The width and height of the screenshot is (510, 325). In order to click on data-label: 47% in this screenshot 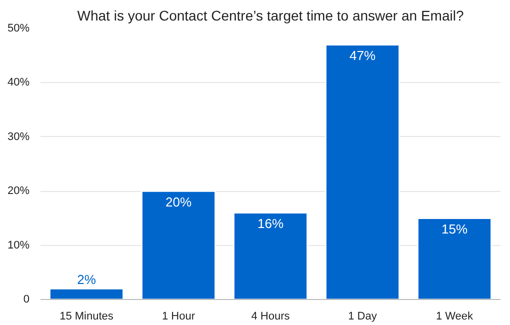, I will do `click(362, 56)`.